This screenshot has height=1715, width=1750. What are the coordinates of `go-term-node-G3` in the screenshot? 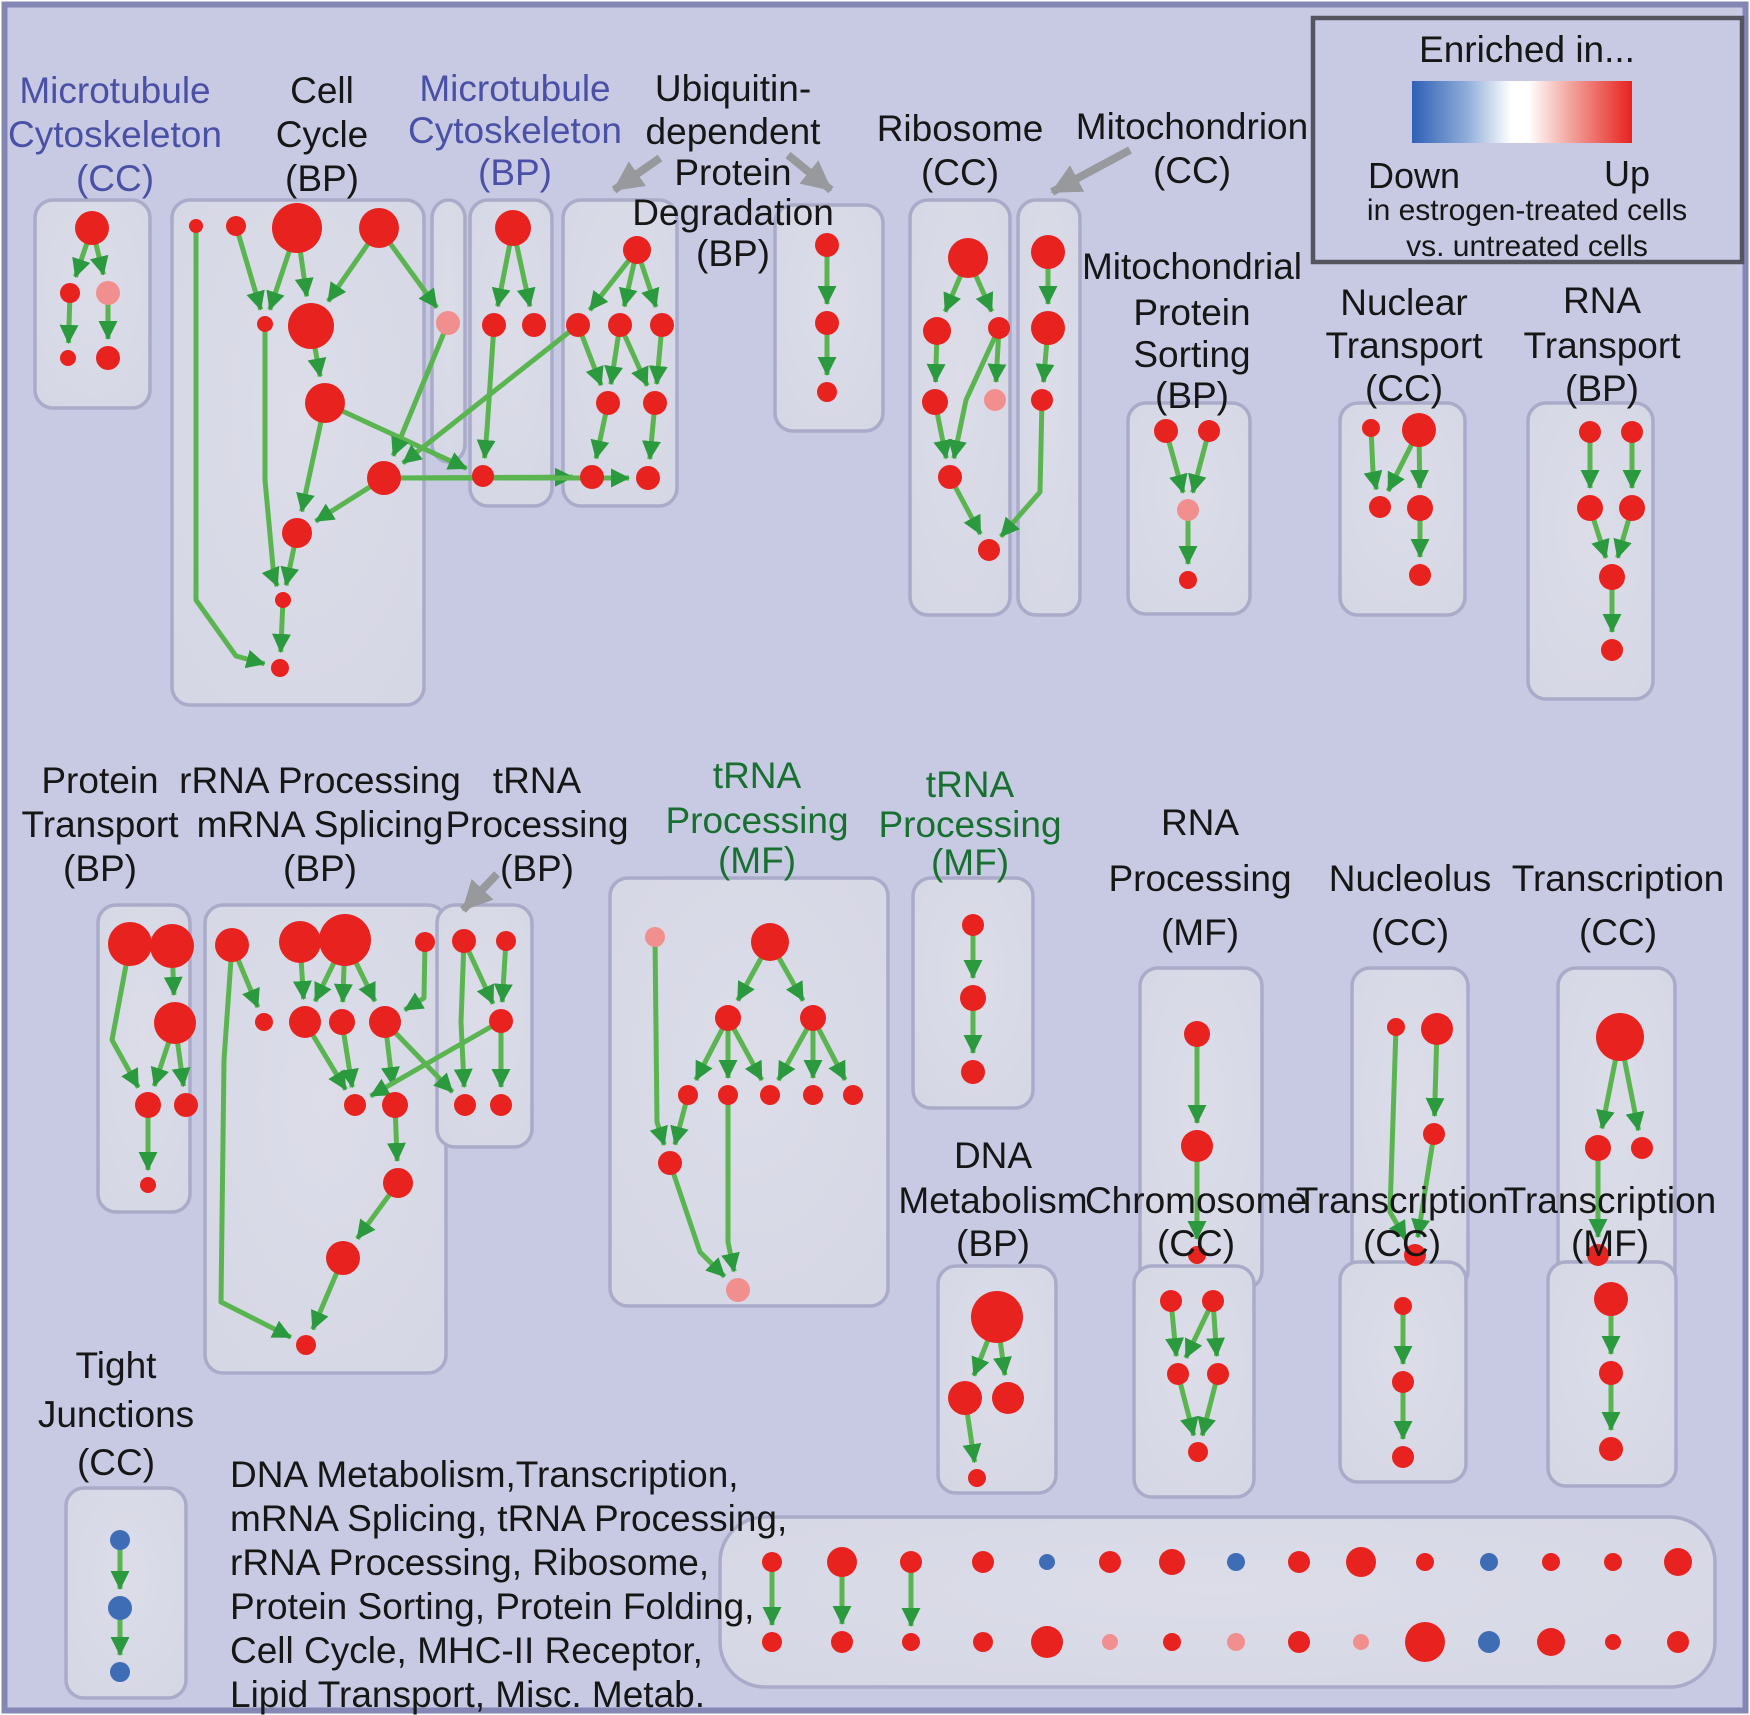 It's located at (1042, 400).